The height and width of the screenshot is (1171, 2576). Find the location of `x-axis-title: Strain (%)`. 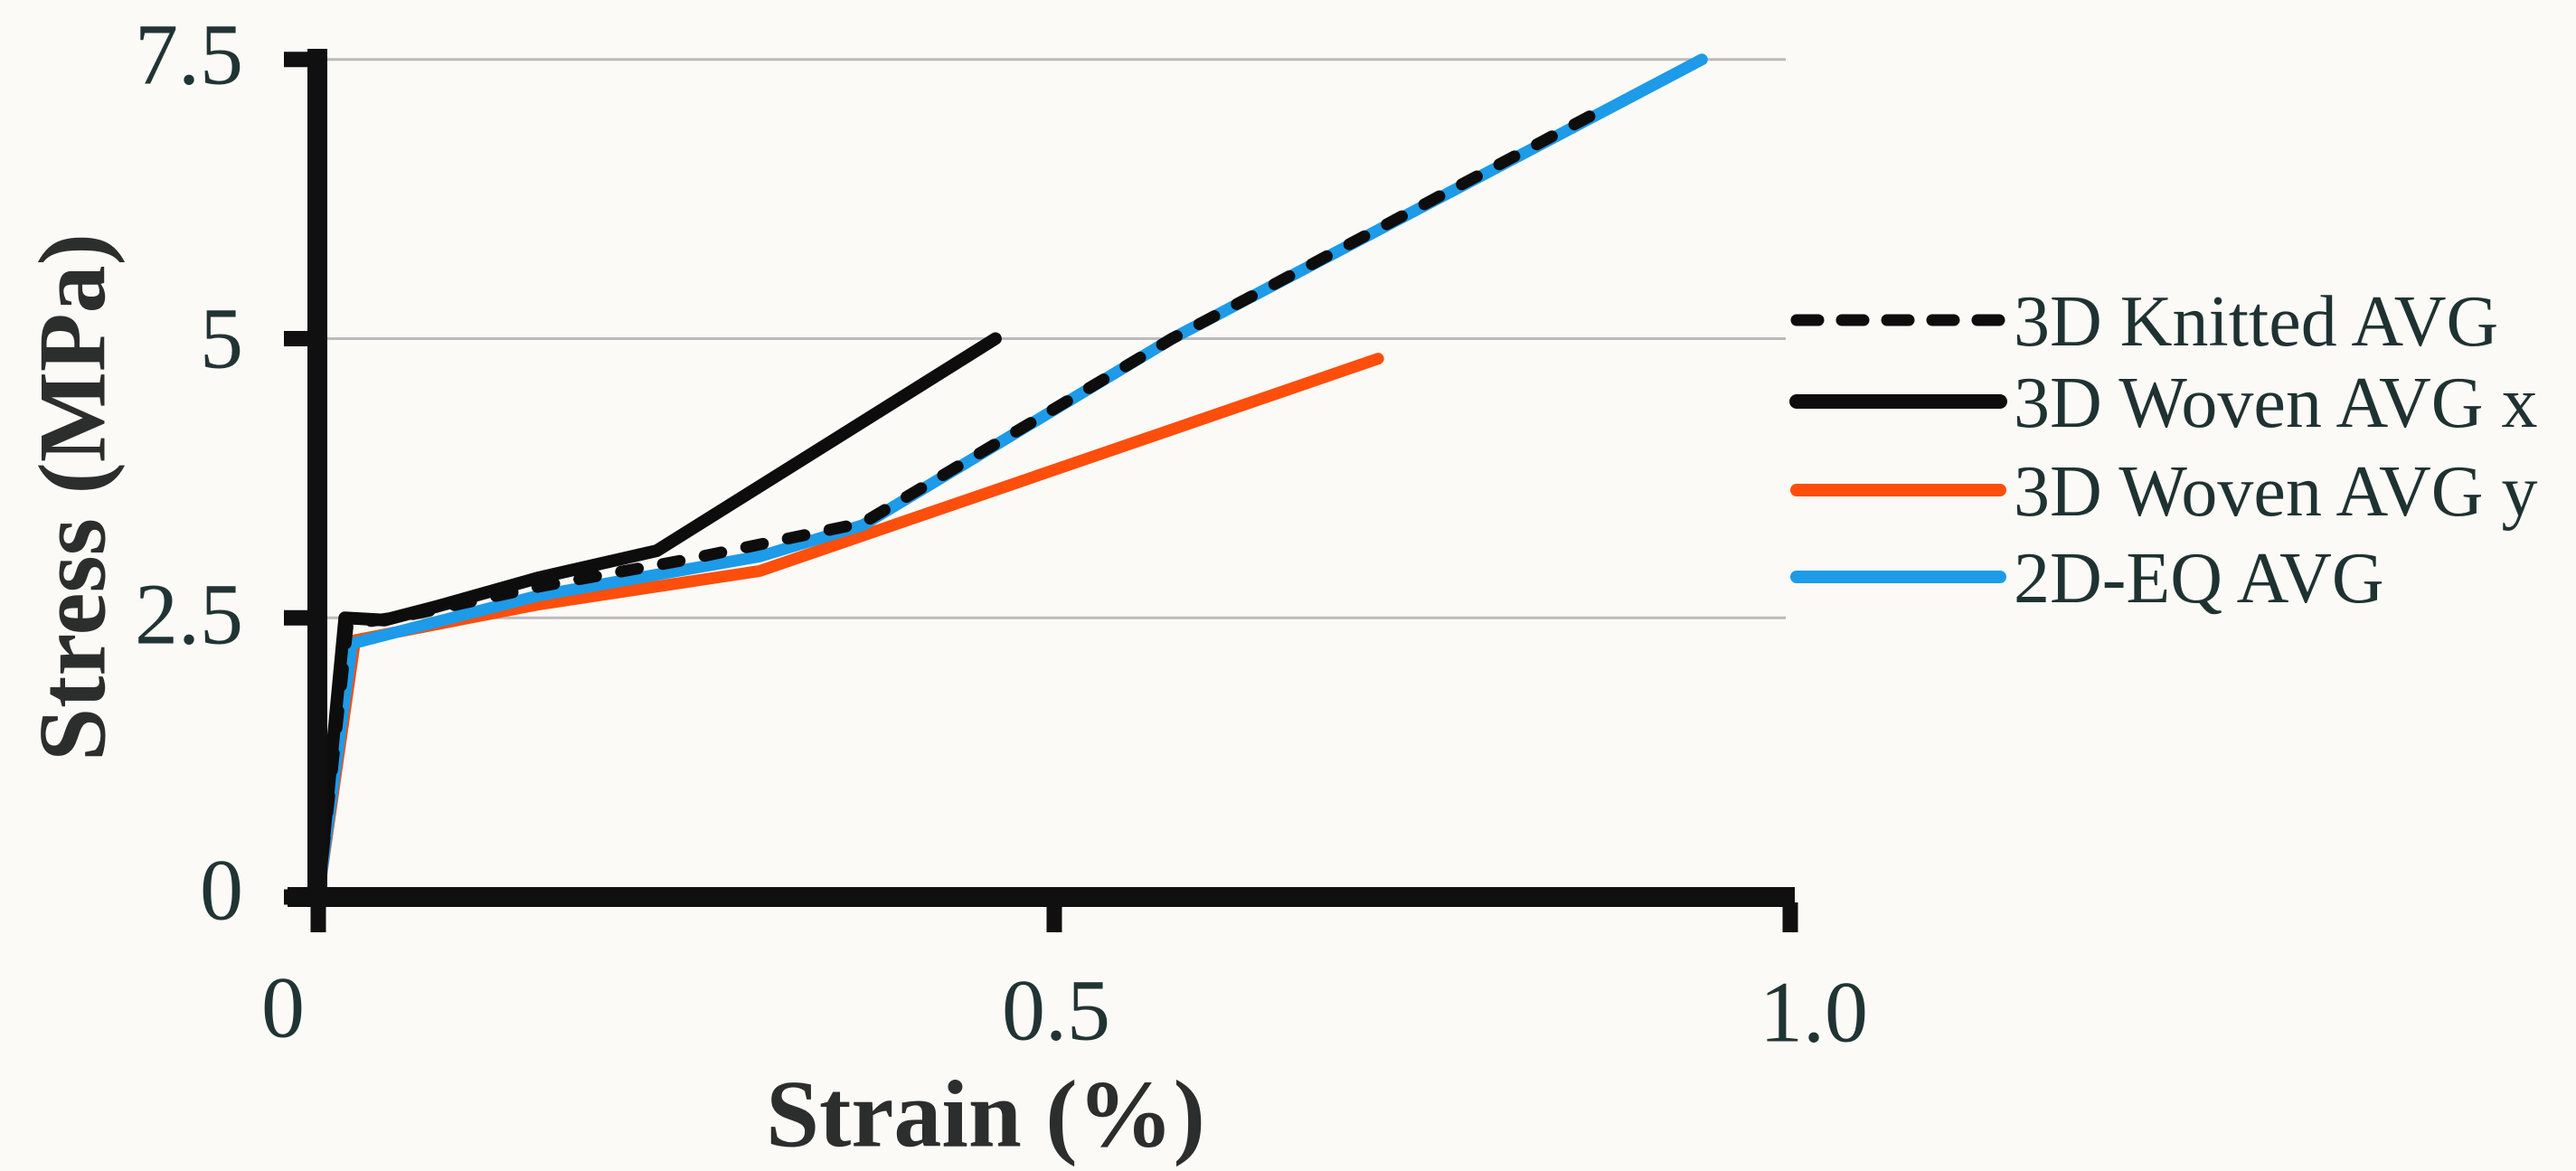

x-axis-title: Strain (%) is located at coordinates (985, 1114).